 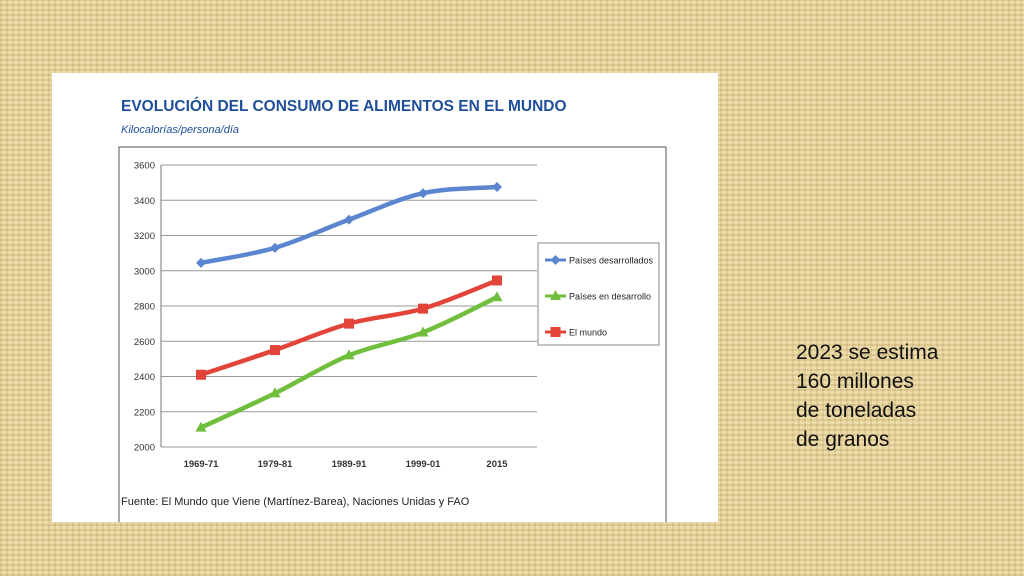 What do you see at coordinates (424, 464) in the screenshot?
I see `x-tick-label: 1999-01` at bounding box center [424, 464].